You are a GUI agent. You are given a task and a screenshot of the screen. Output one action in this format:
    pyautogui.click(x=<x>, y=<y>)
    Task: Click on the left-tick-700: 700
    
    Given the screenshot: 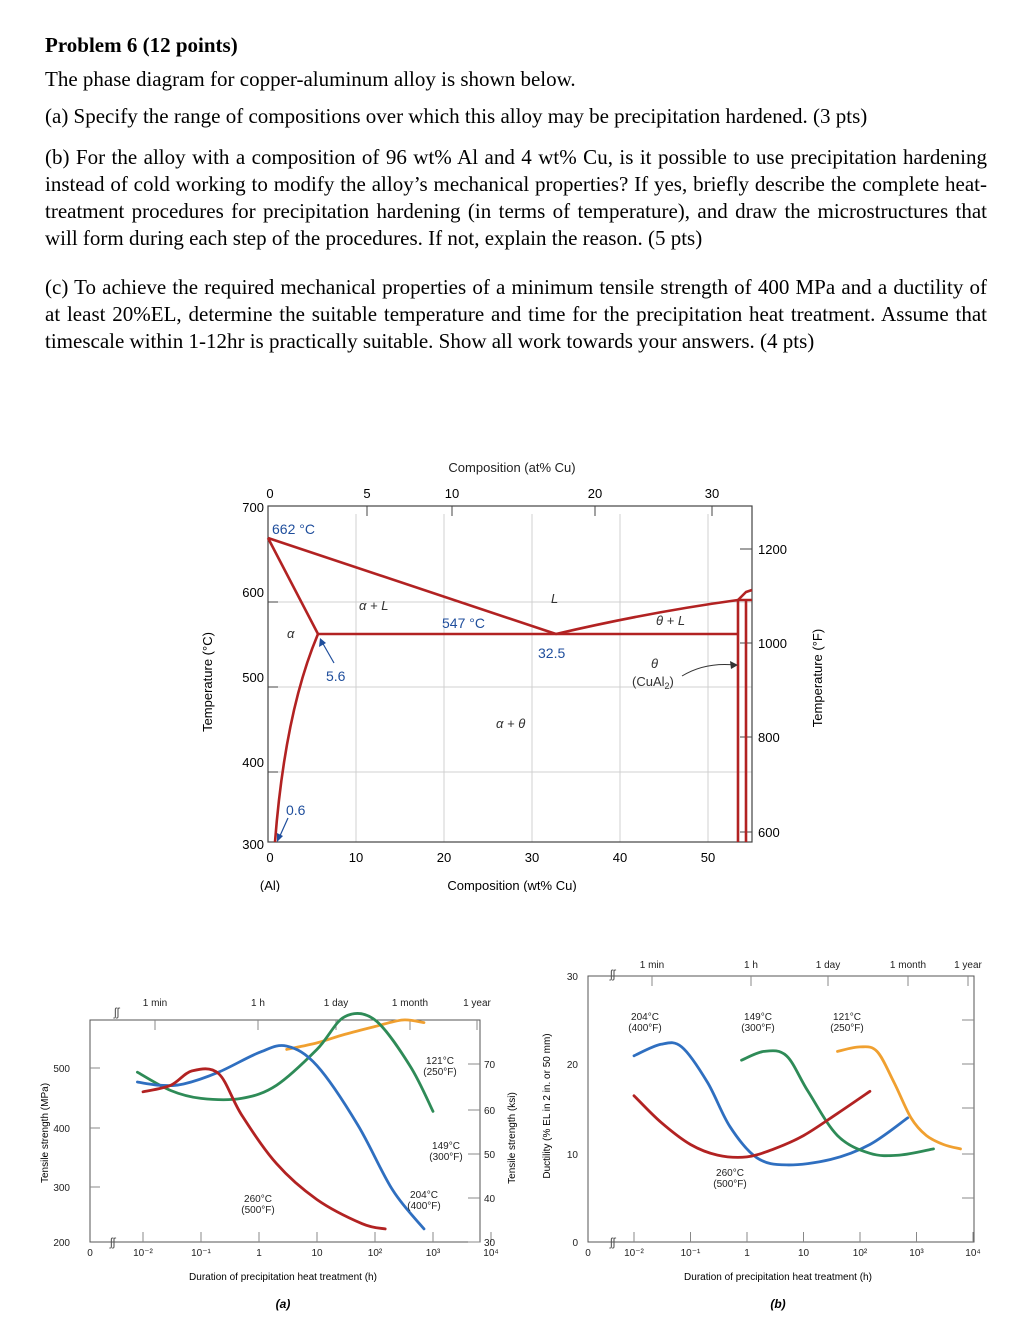 What is the action you would take?
    pyautogui.click(x=253, y=507)
    